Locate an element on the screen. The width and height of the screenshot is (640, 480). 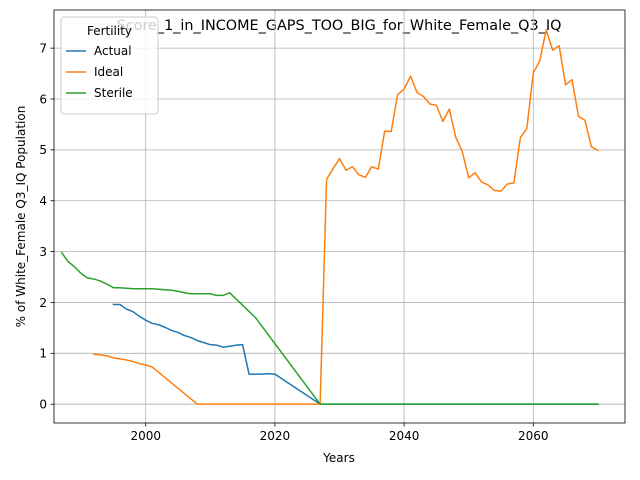
y-tick-label: 1 is located at coordinates (43, 354).